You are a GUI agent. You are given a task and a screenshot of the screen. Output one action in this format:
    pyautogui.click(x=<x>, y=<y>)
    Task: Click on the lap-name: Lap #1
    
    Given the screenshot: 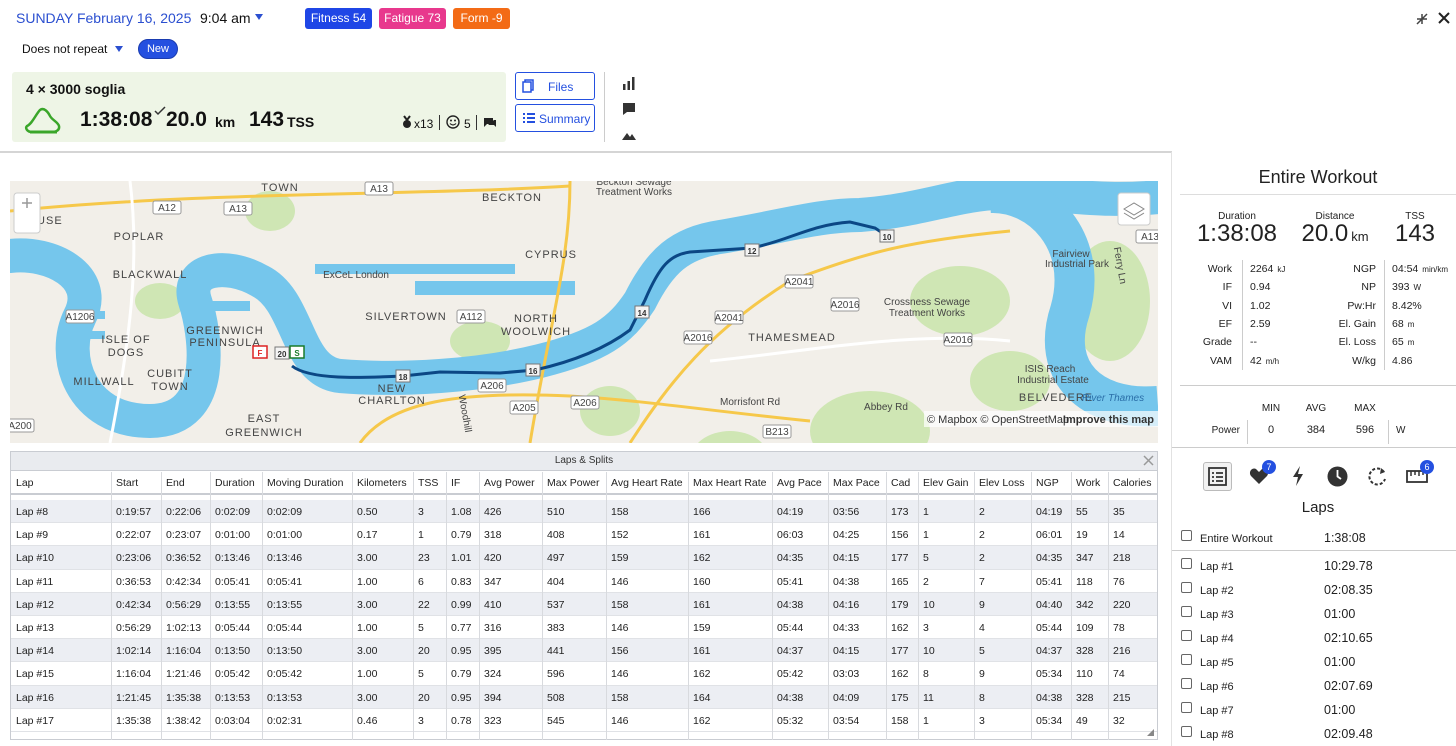 What is the action you would take?
    pyautogui.click(x=1217, y=567)
    